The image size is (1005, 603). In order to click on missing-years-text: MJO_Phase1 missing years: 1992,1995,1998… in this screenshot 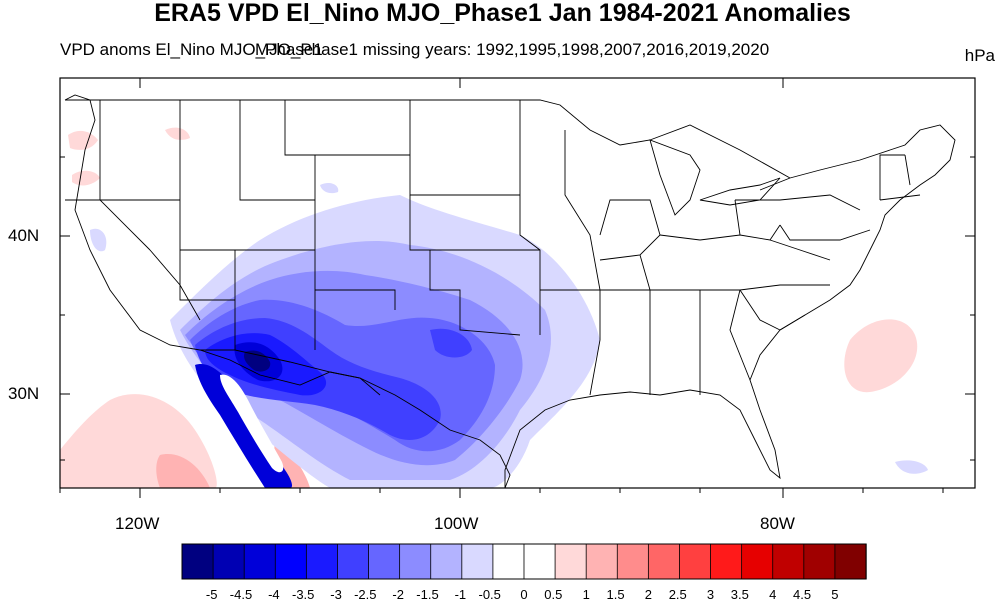, I will do `click(512, 49)`.